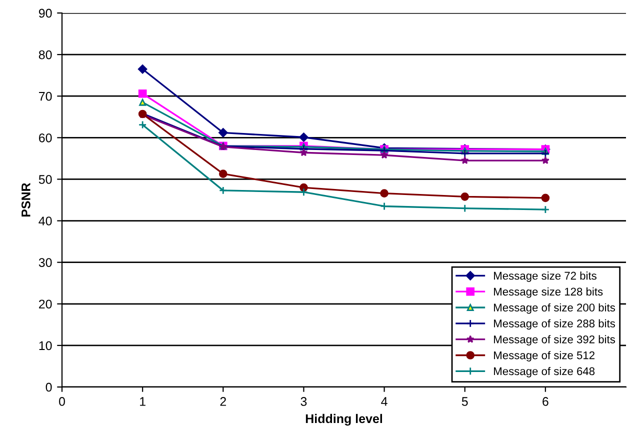  What do you see at coordinates (49, 387) in the screenshot?
I see `y-tick-label: 0` at bounding box center [49, 387].